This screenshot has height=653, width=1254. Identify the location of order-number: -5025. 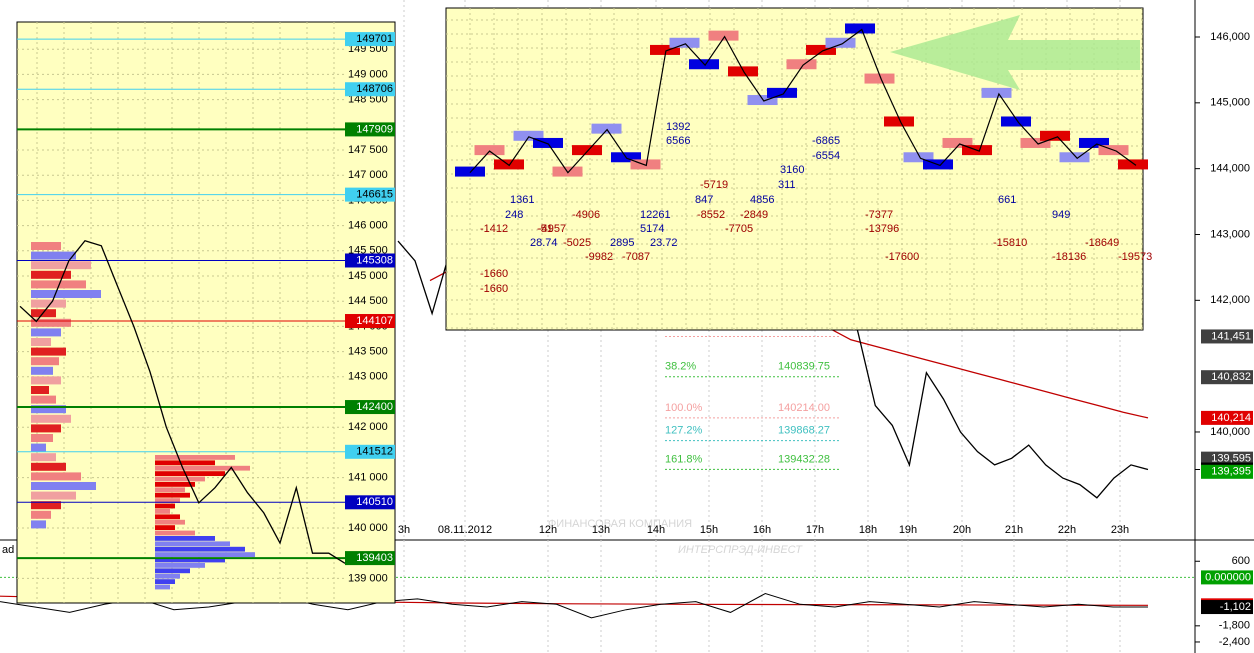
(577, 243).